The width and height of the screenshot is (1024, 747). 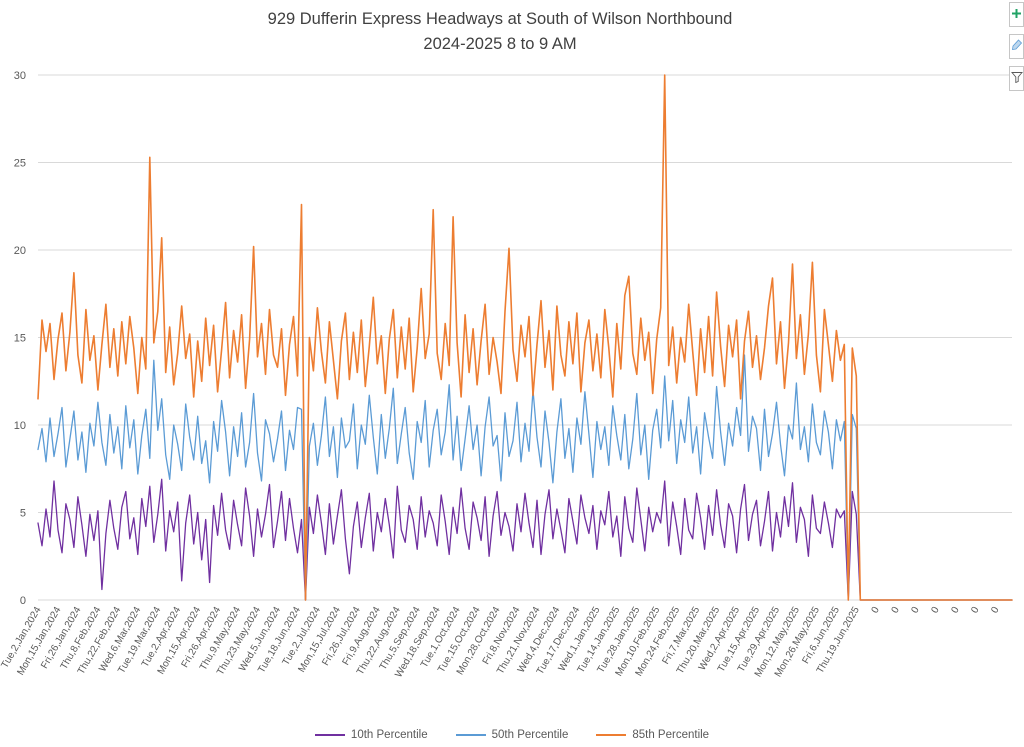 I want to click on chart-elements-button, so click(x=1016, y=14).